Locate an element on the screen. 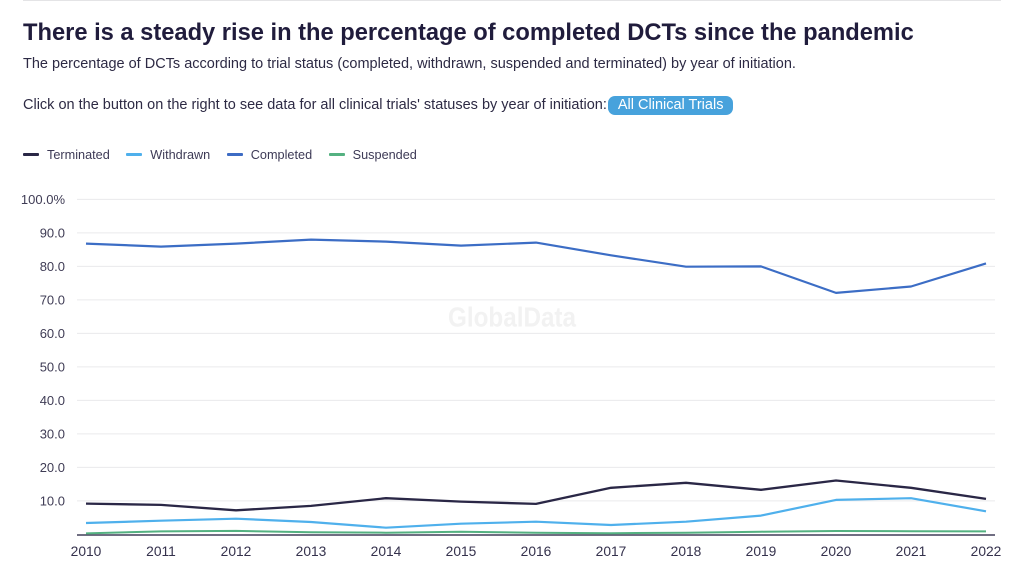  svg-text: 2012 is located at coordinates (236, 551).